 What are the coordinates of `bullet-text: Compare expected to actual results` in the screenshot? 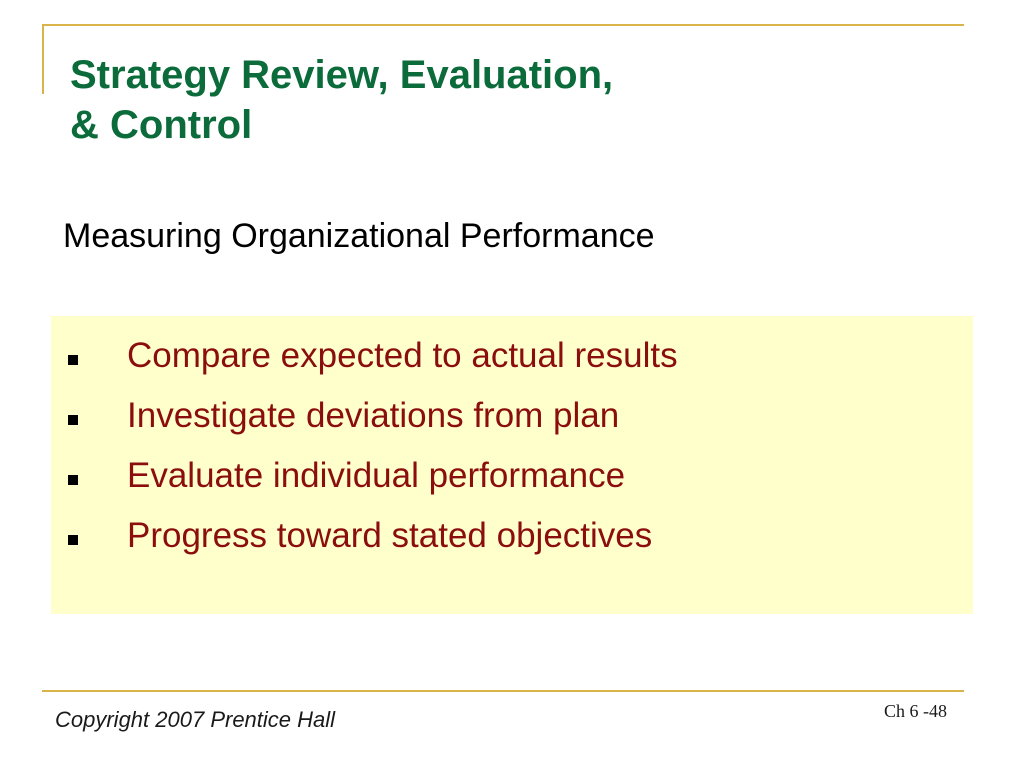 It's located at (402, 355).